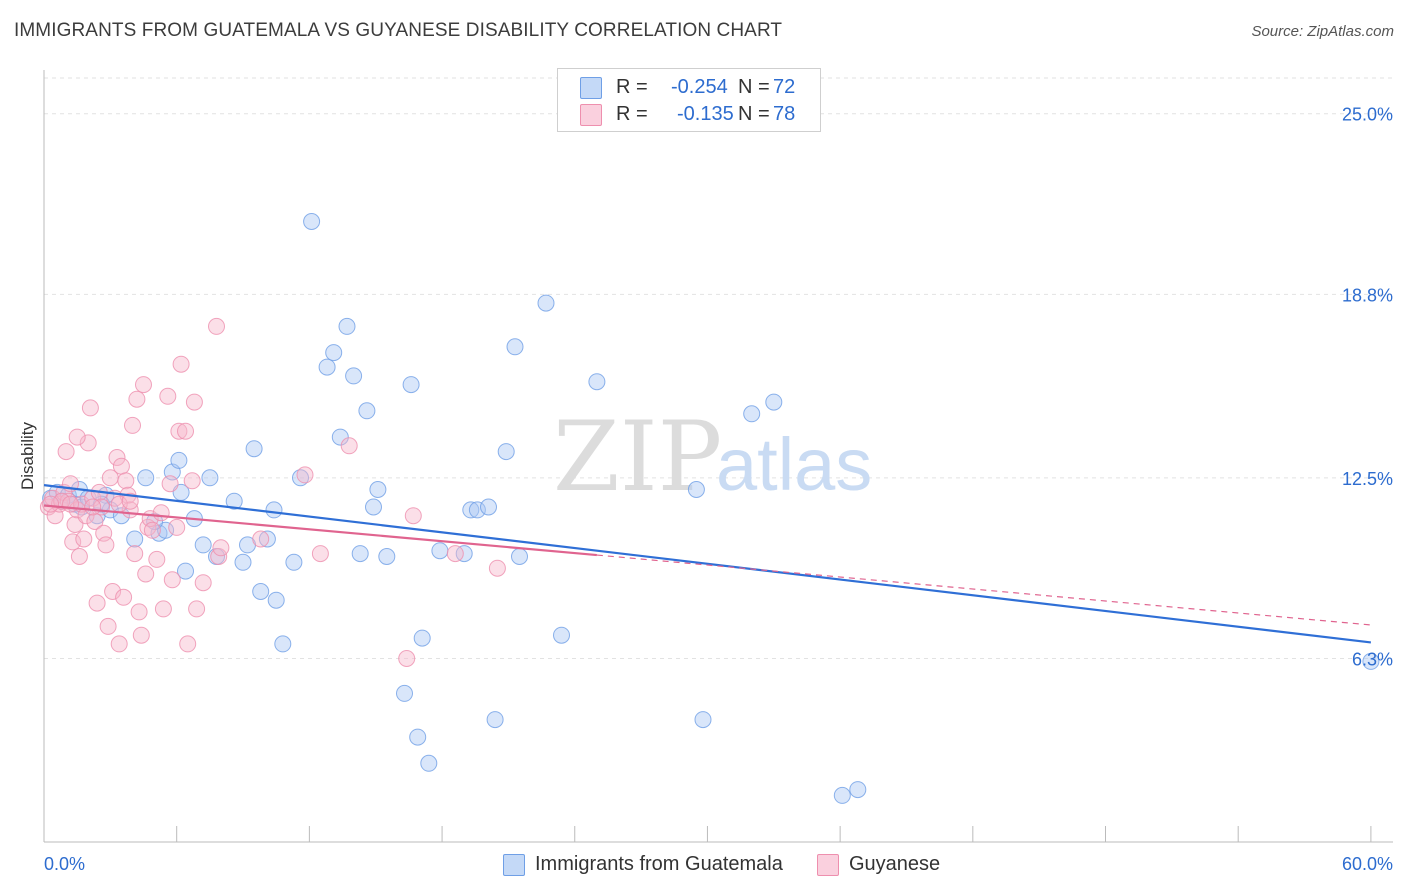  I want to click on watermark-atlas: atlas, so click(794, 464).